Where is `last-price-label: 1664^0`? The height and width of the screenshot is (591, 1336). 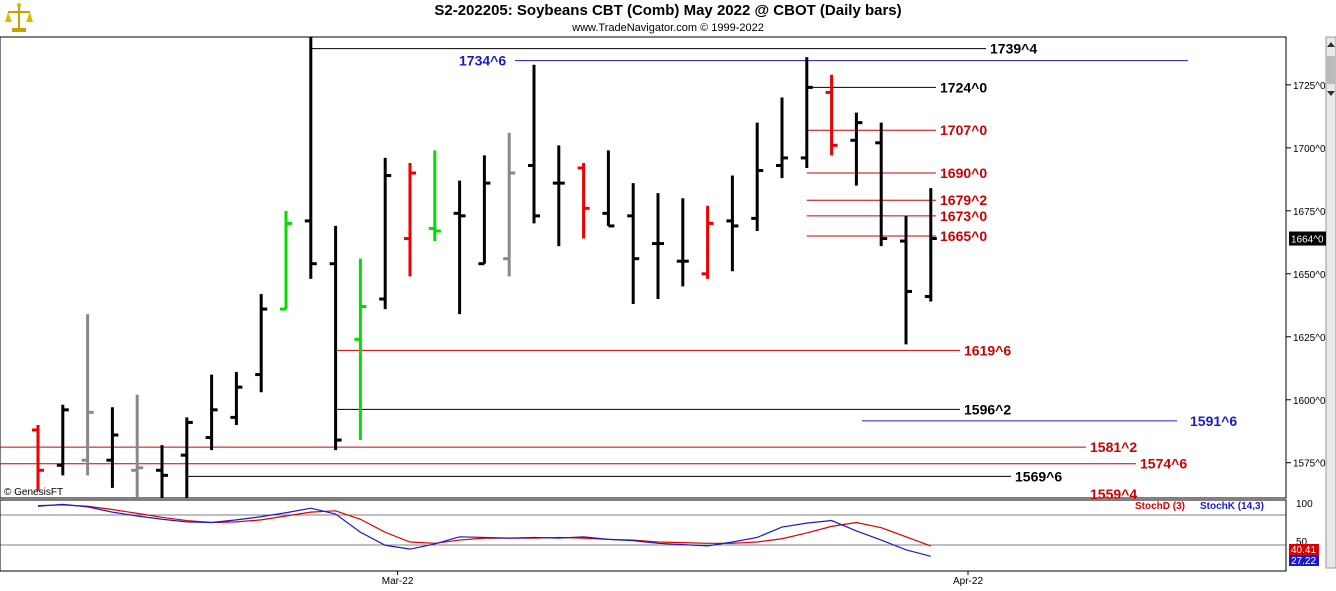 last-price-label: 1664^0 is located at coordinates (1307, 240).